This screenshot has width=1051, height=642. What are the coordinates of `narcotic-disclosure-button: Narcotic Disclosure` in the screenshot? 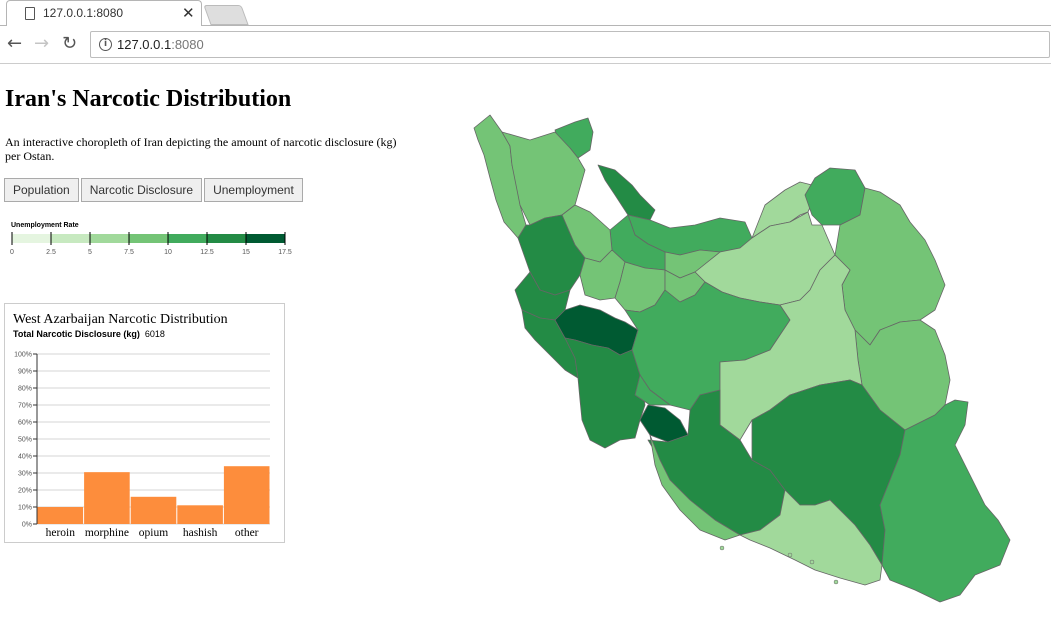 It's located at (141, 190).